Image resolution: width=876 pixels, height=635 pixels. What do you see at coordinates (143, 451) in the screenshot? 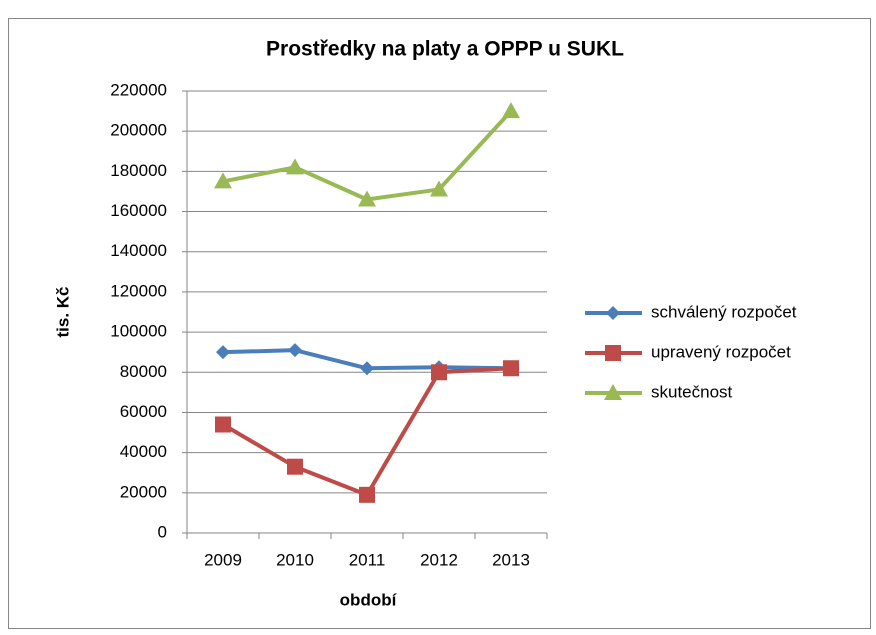
I see `y-tick-label: 40000` at bounding box center [143, 451].